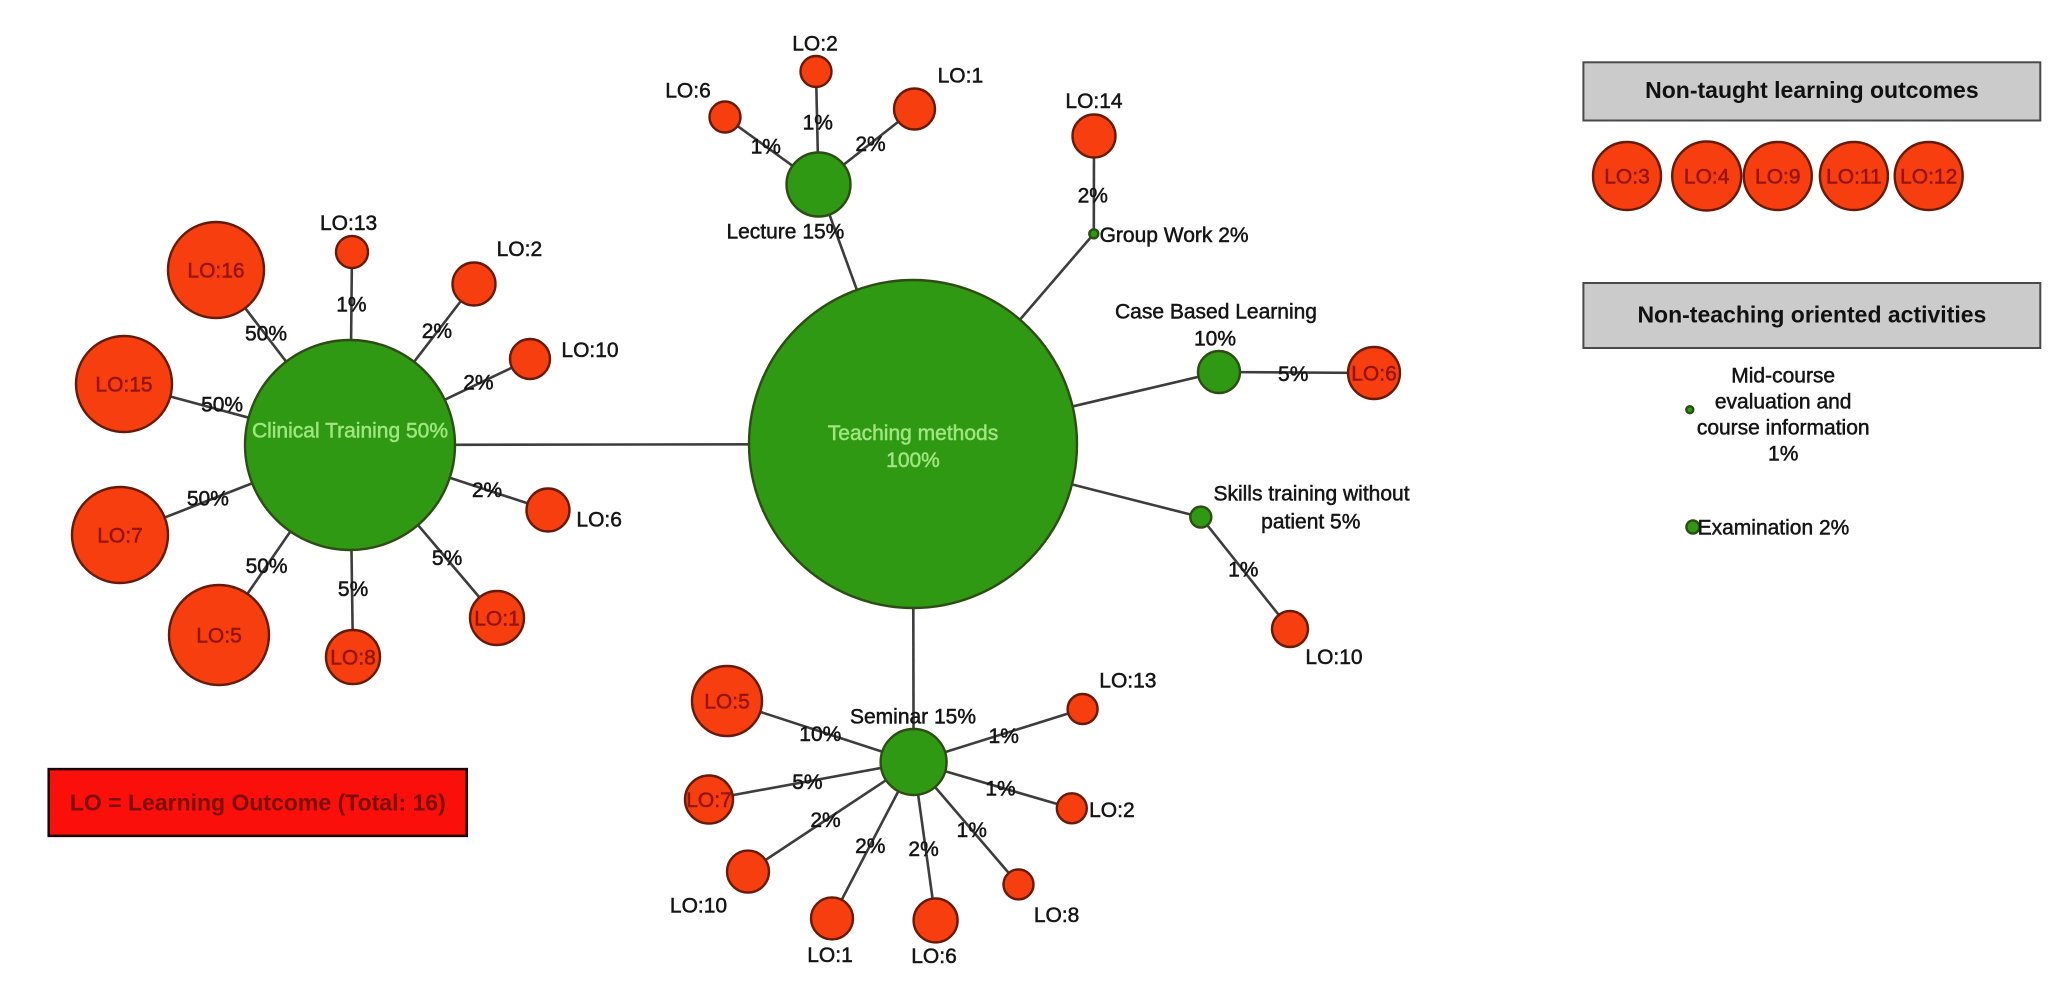 The image size is (2059, 1001). What do you see at coordinates (350, 431) in the screenshot?
I see `svg-text: Clinical Training 50%` at bounding box center [350, 431].